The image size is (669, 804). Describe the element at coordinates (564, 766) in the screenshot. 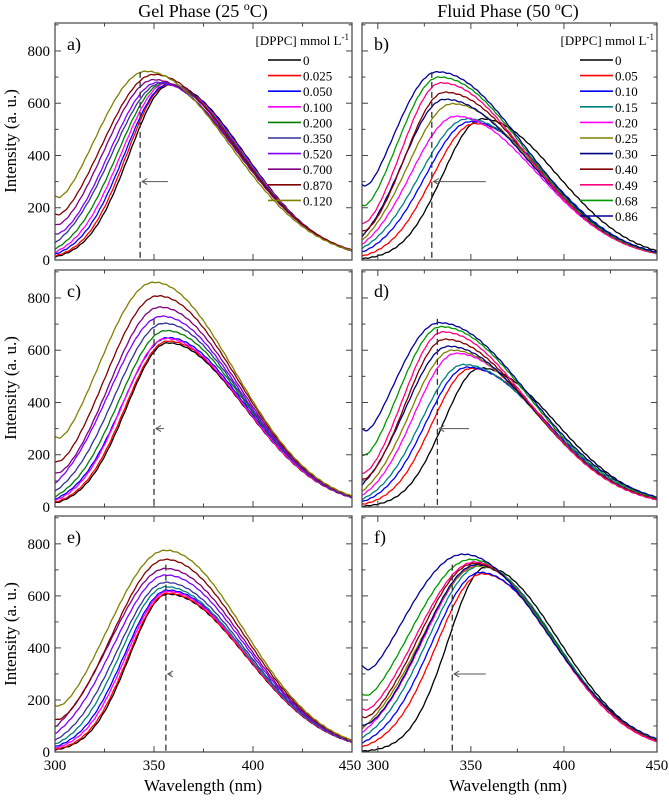

I see `x-tick-label: 400` at that location.